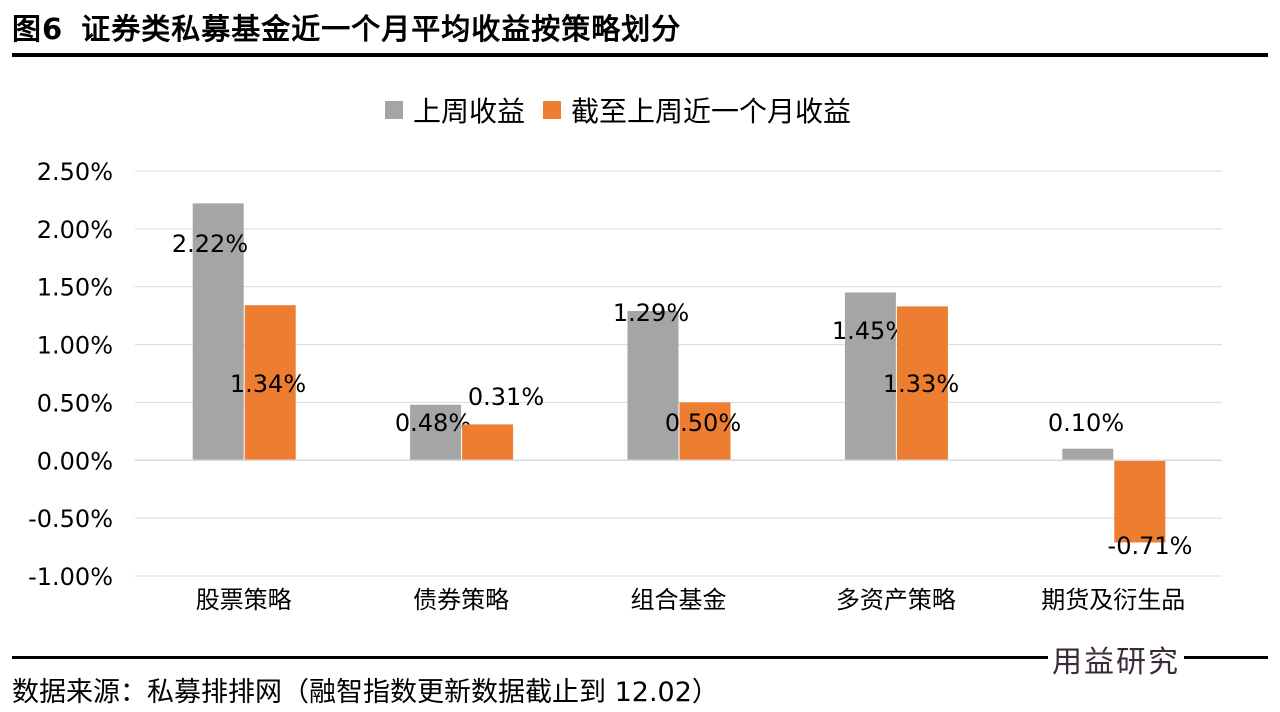 Image resolution: width=1280 pixels, height=712 pixels. What do you see at coordinates (896, 600) in the screenshot?
I see `x-tick-label: 多资产策略` at bounding box center [896, 600].